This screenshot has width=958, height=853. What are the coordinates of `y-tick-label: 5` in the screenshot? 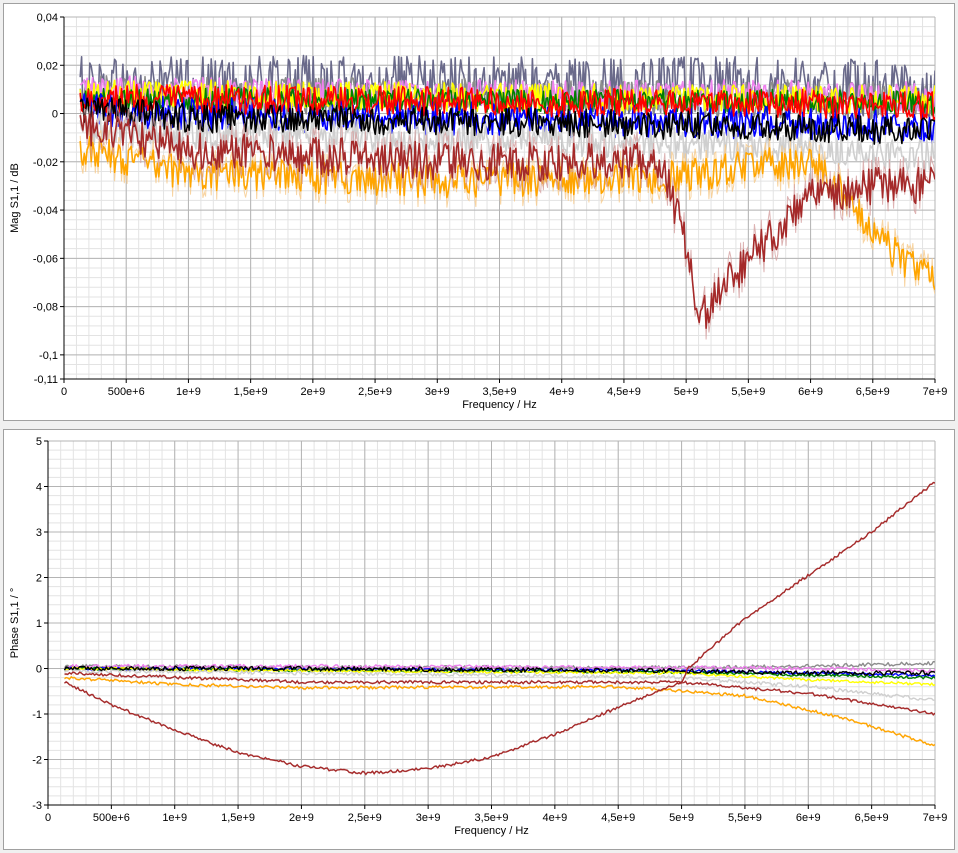 It's located at (39, 442).